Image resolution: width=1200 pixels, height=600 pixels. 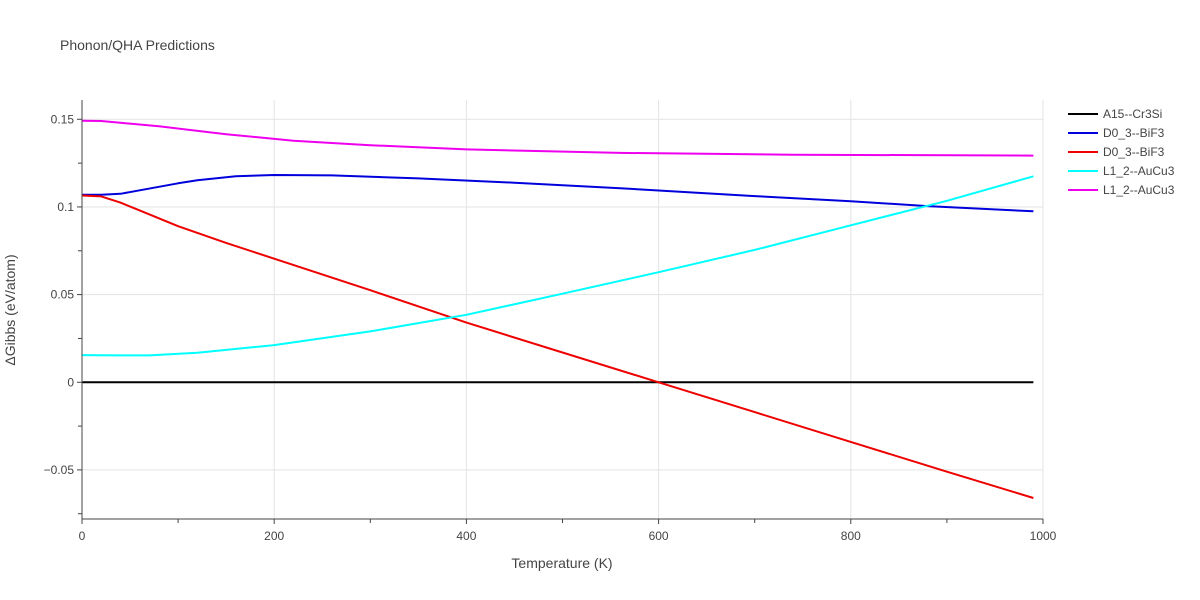 I want to click on chart-title: Phonon/QHA Predictions, so click(x=137, y=45).